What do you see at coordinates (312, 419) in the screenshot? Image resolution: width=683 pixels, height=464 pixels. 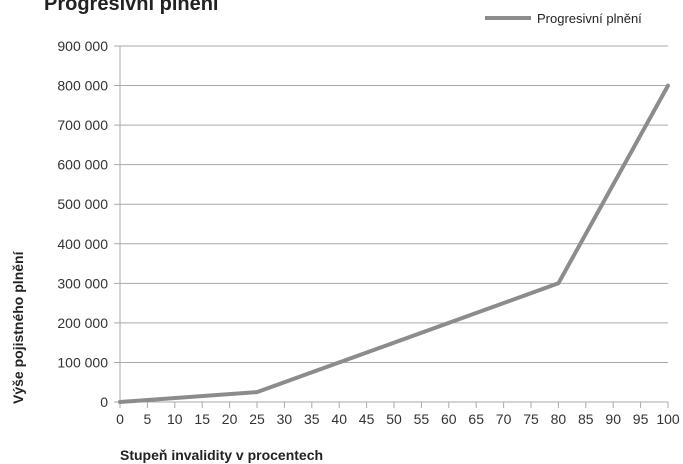 I see `x-tick-label: 35` at bounding box center [312, 419].